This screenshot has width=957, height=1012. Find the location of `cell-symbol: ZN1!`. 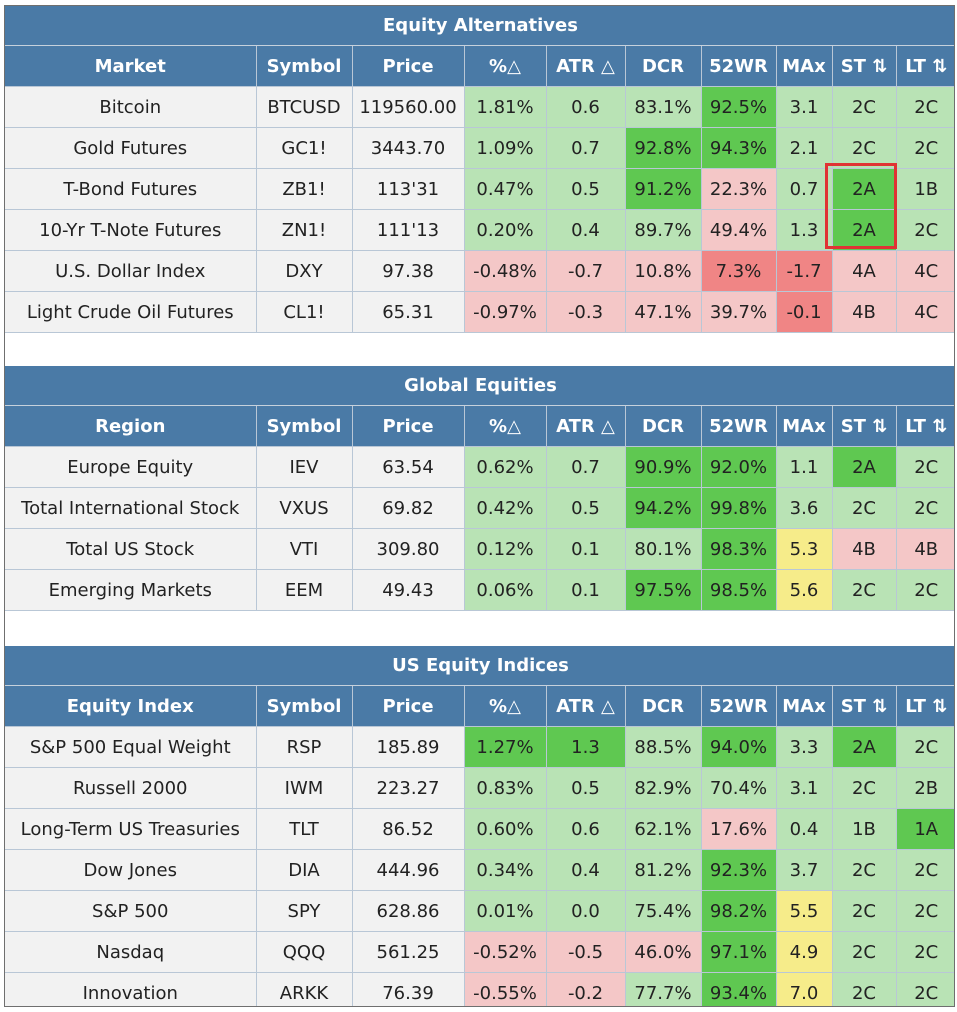

cell-symbol: ZN1! is located at coordinates (304, 230).